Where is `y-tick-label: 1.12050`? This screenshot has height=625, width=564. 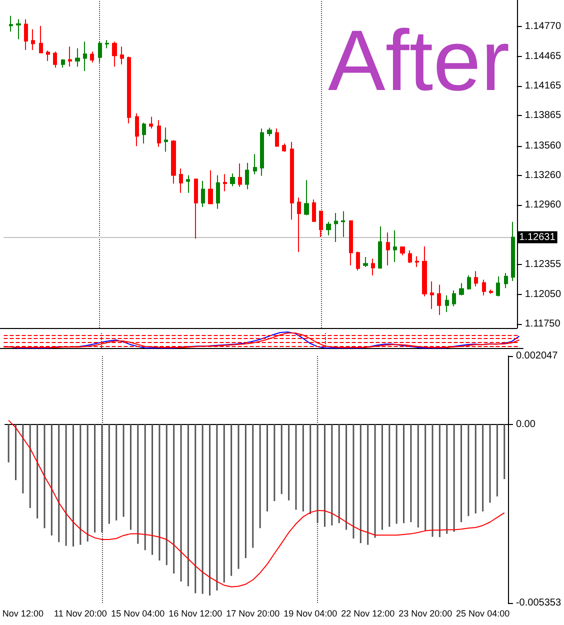 y-tick-label: 1.12050 is located at coordinates (543, 294).